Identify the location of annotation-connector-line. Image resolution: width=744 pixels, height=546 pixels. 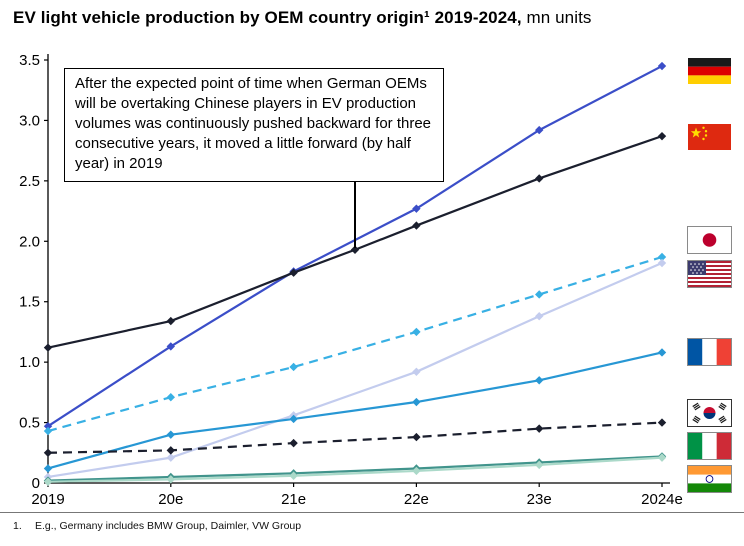
(355, 215).